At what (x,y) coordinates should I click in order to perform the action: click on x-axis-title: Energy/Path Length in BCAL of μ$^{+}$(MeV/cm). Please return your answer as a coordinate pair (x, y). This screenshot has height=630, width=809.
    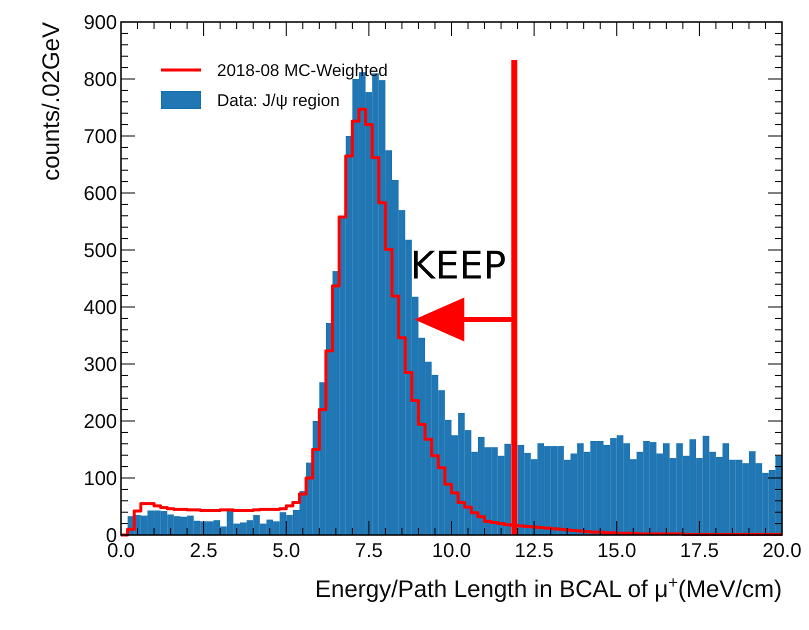
    Looking at the image, I should click on (548, 587).